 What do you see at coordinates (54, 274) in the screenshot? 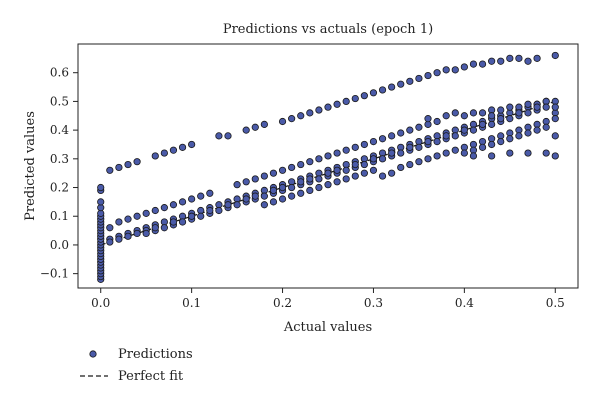
I see `y-tick-label: −0.1` at bounding box center [54, 274].